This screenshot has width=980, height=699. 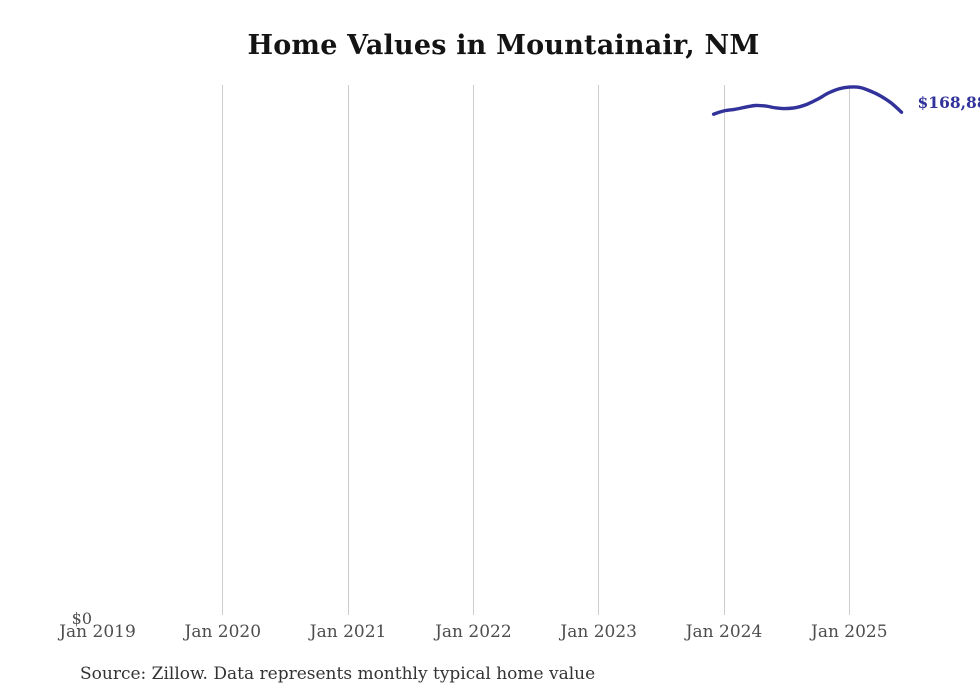 I want to click on y-axis-zero-label: $0, so click(x=81, y=618).